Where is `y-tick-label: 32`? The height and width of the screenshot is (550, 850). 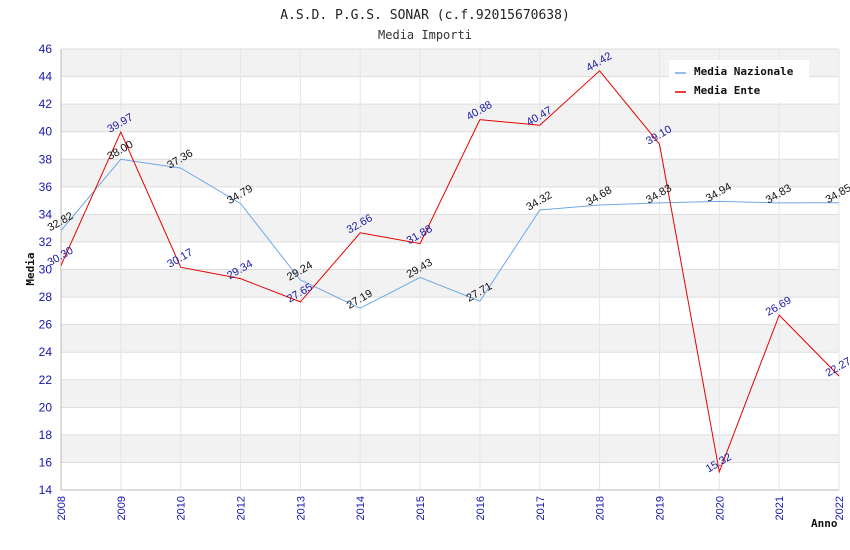 y-tick-label: 32 is located at coordinates (46, 242).